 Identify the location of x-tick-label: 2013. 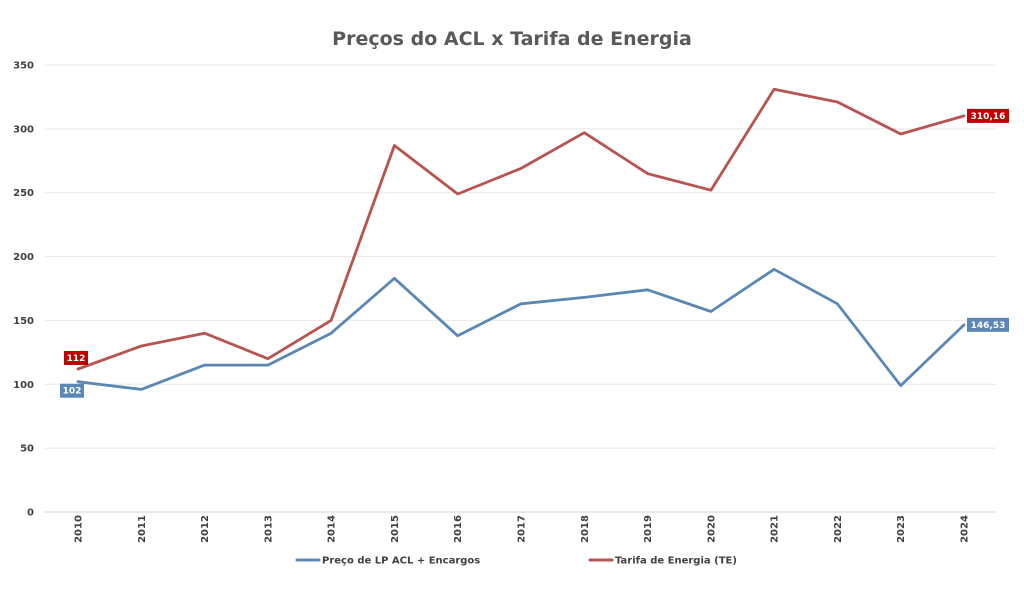
(268, 529).